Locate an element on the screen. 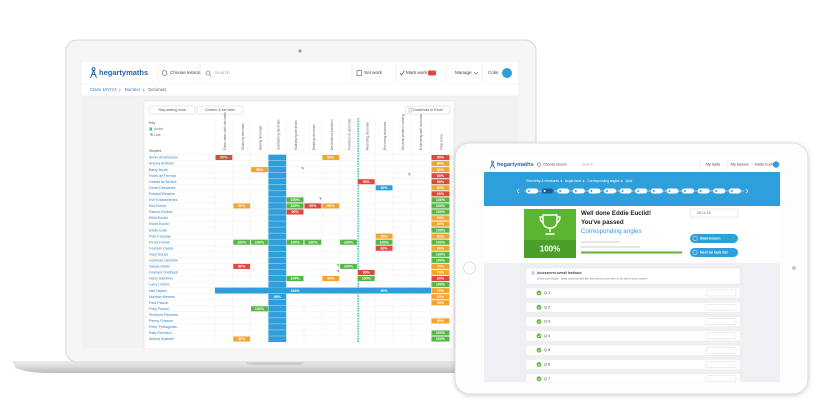 The image size is (820, 404). button-label: Stop setting work is located at coordinates (172, 110).